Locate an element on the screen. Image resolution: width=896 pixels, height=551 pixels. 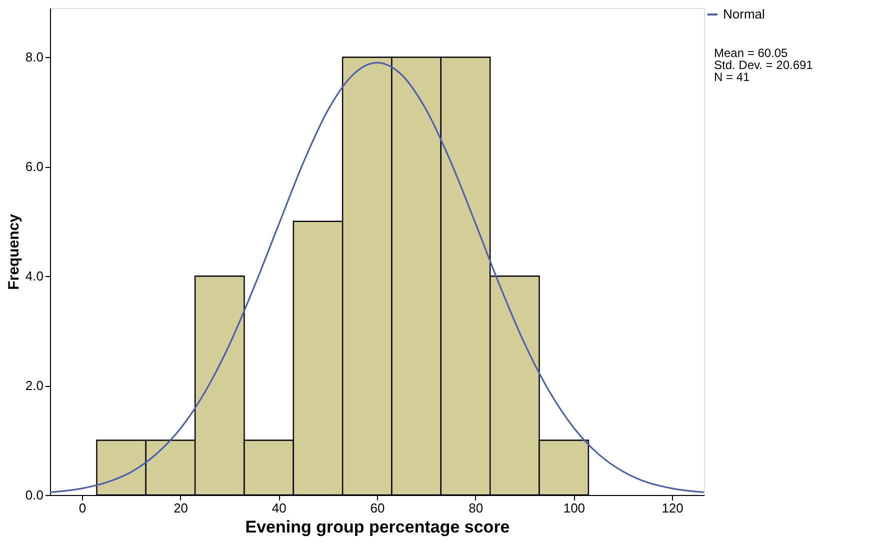
text: N = 41 is located at coordinates (732, 77).